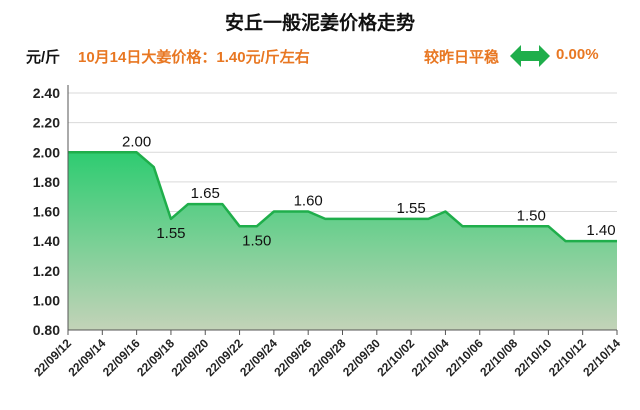 The height and width of the screenshot is (410, 640). What do you see at coordinates (46, 271) in the screenshot?
I see `y-tick-label: 1.20` at bounding box center [46, 271].